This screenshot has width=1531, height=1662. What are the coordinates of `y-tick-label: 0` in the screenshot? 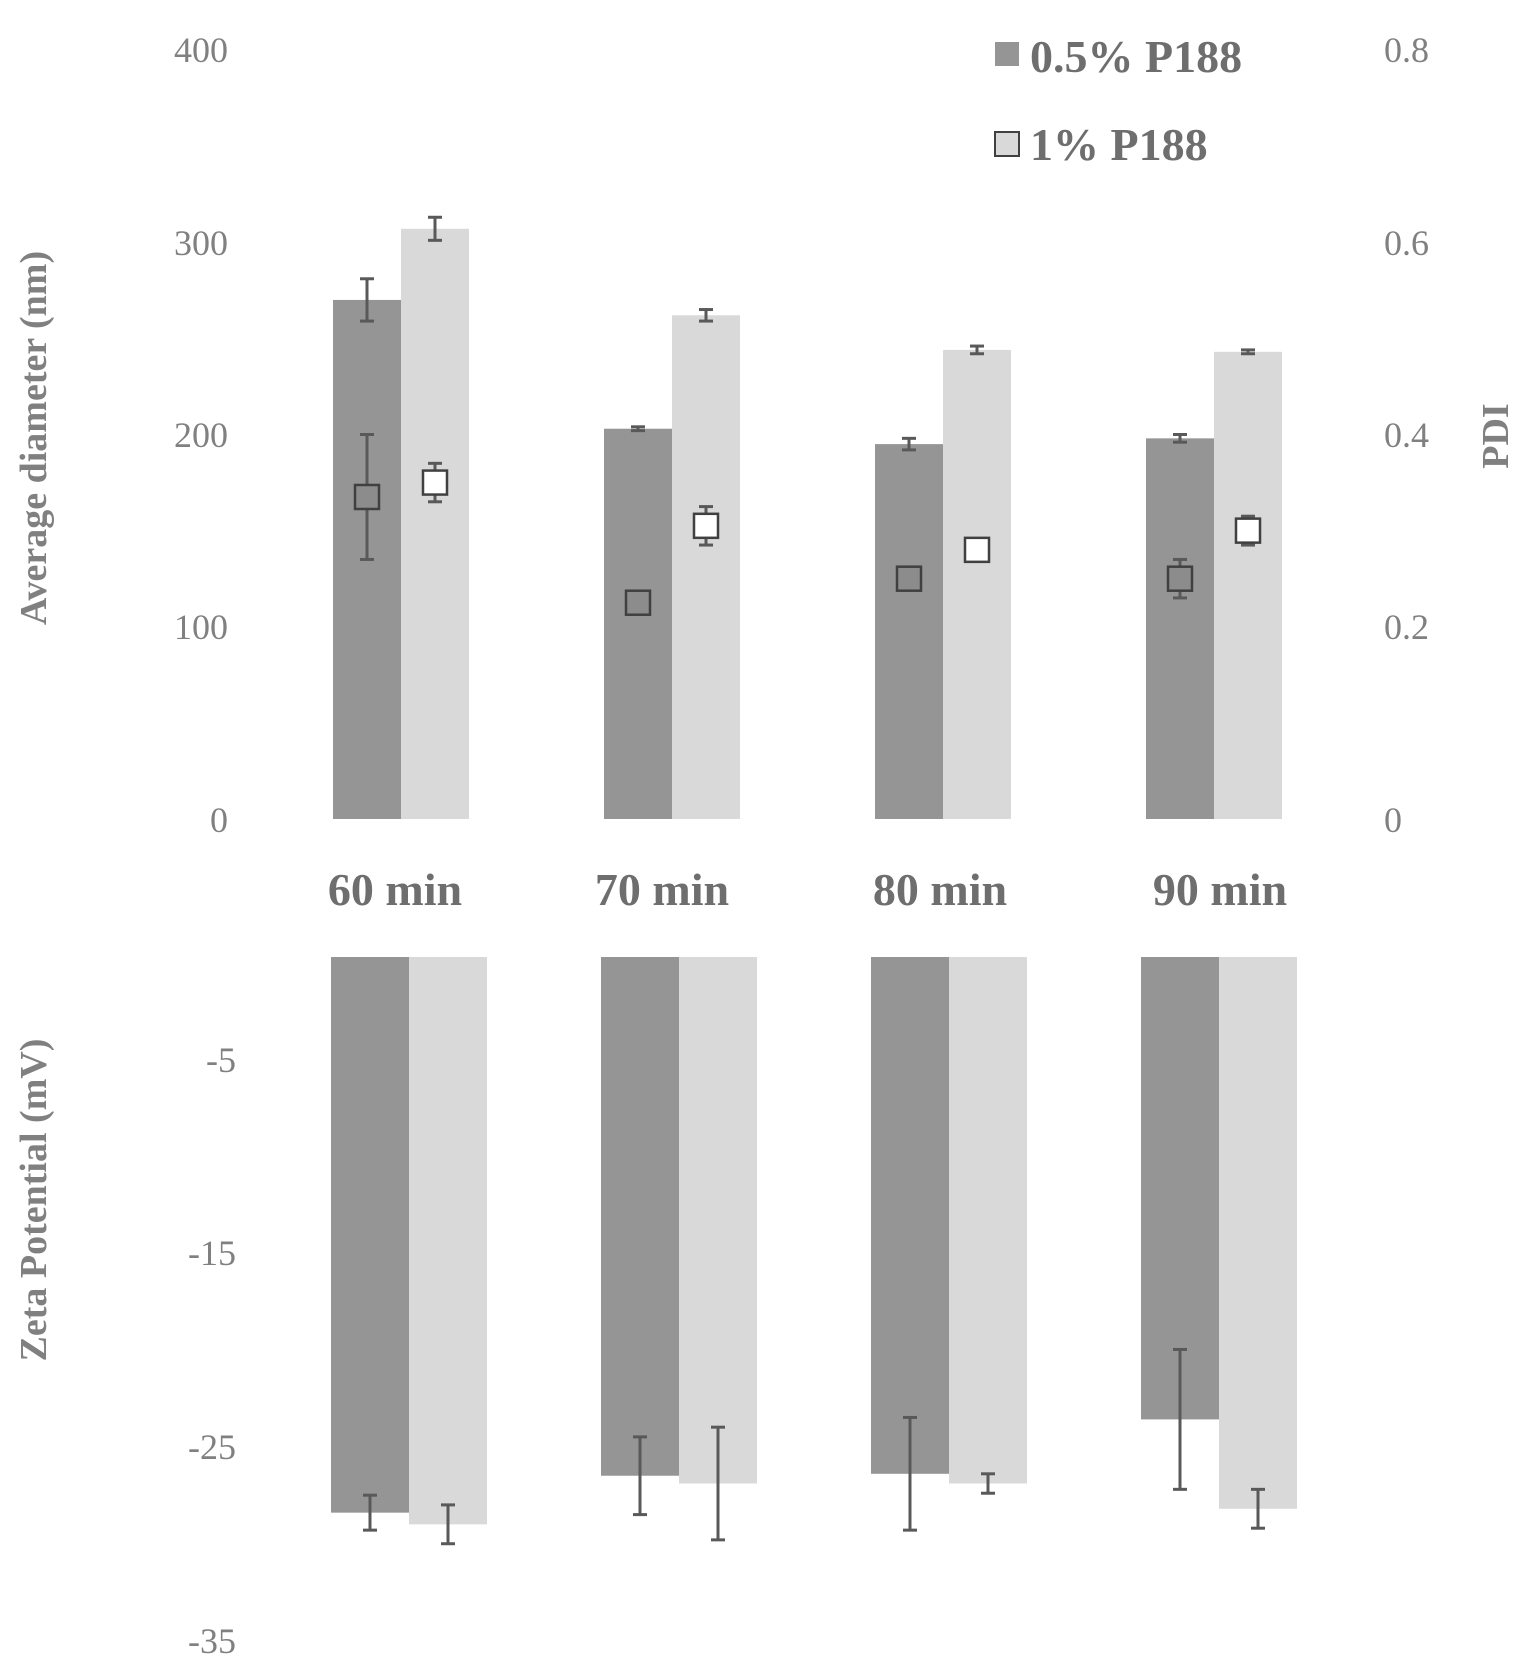 It's located at (219, 820).